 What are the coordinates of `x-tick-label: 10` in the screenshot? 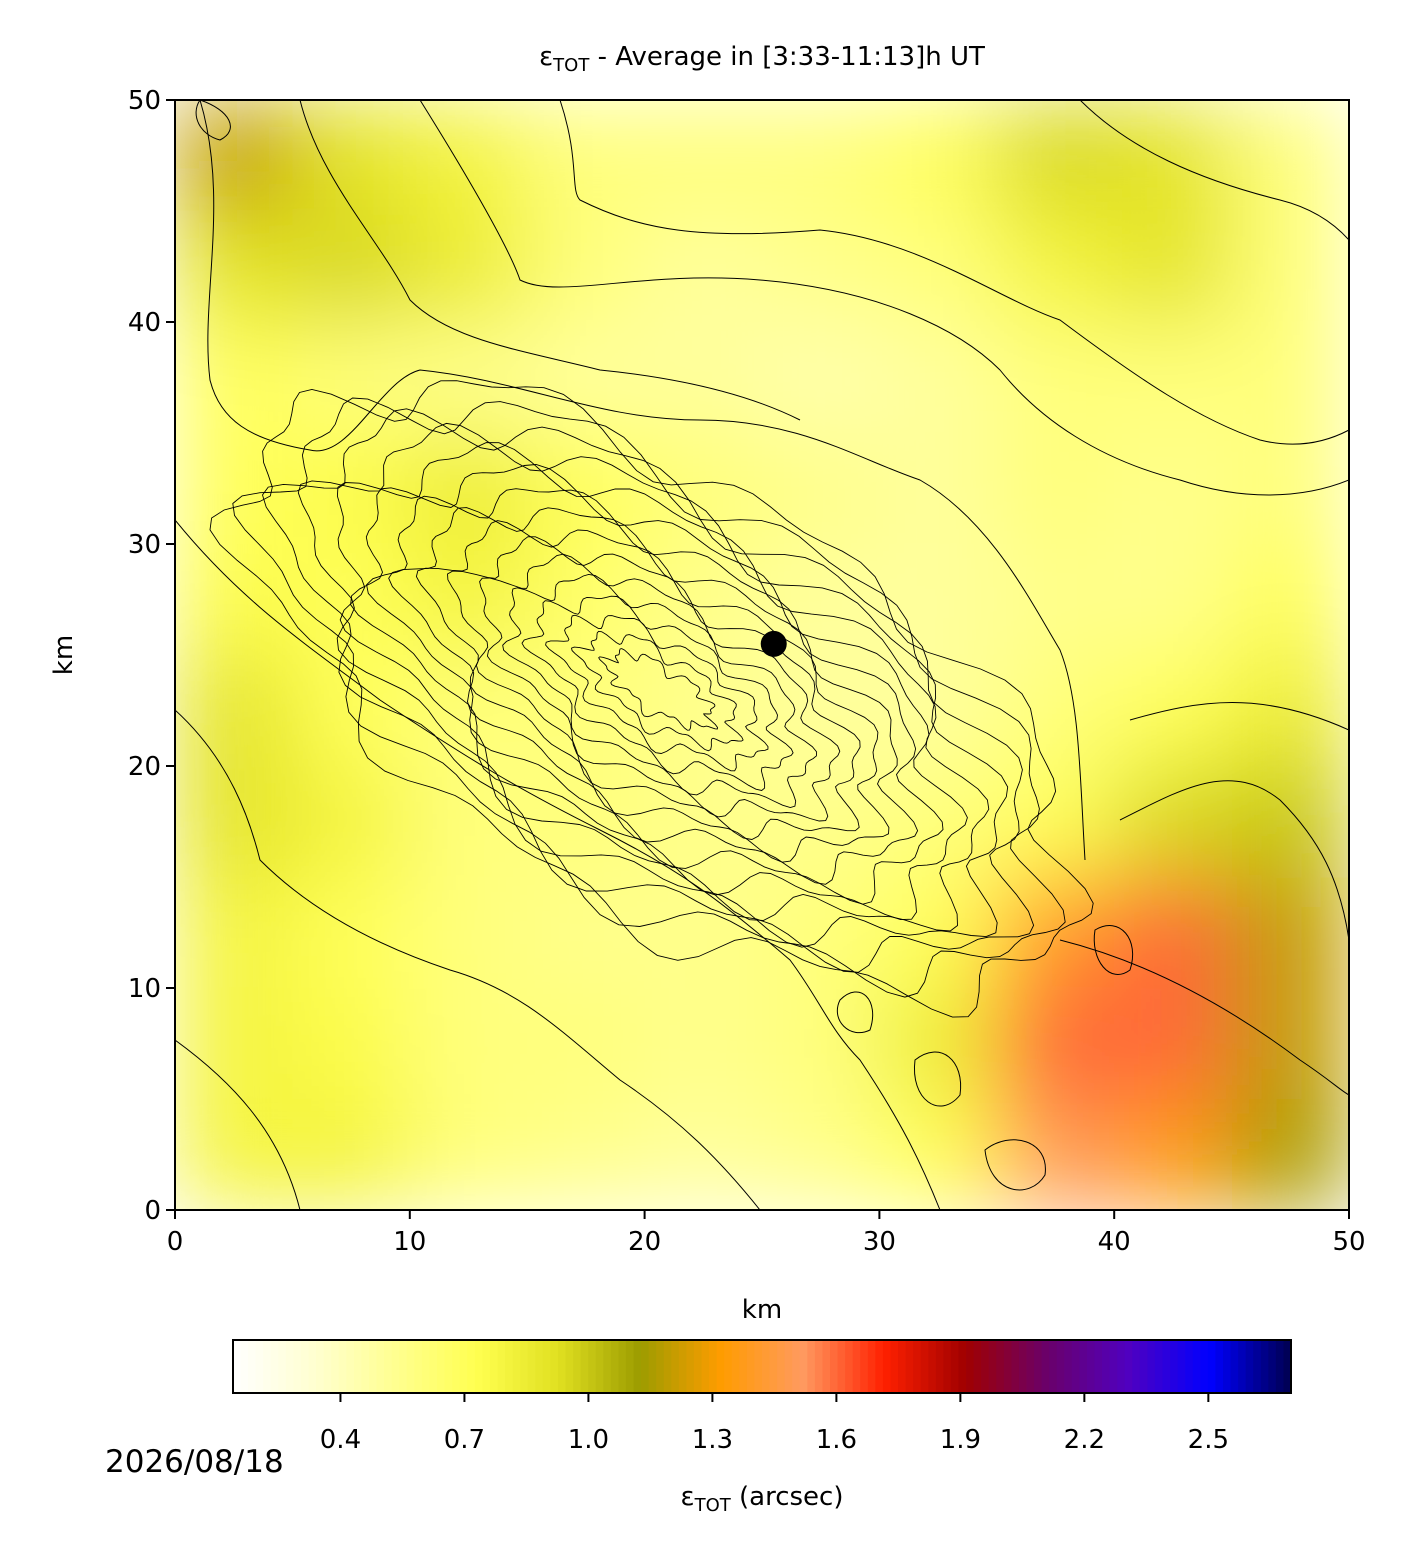 It's located at (409, 1242).